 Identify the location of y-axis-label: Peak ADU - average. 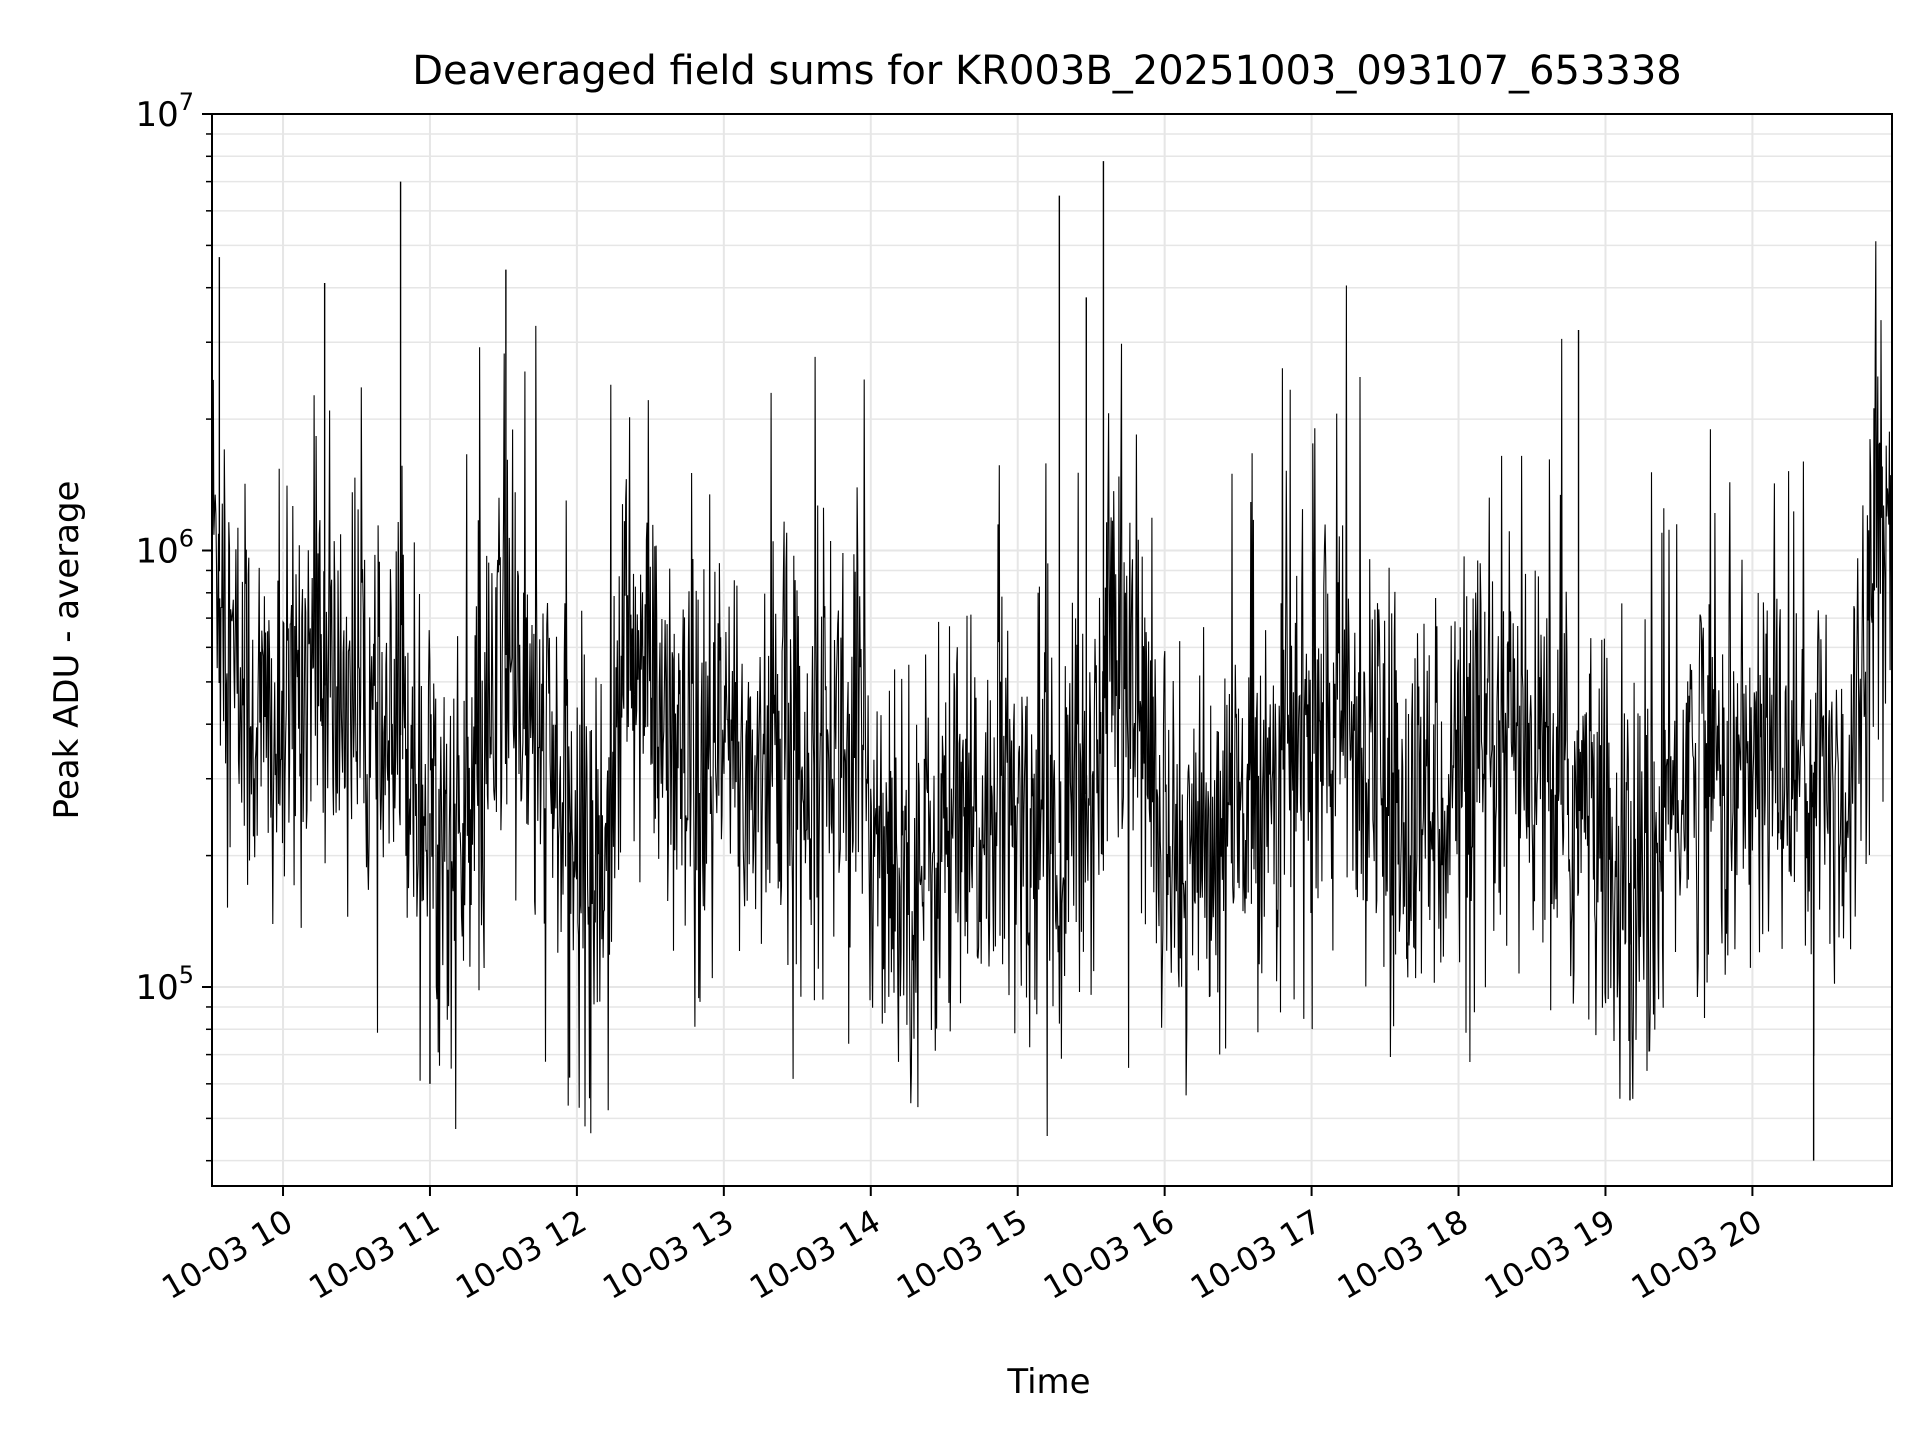
(67, 650).